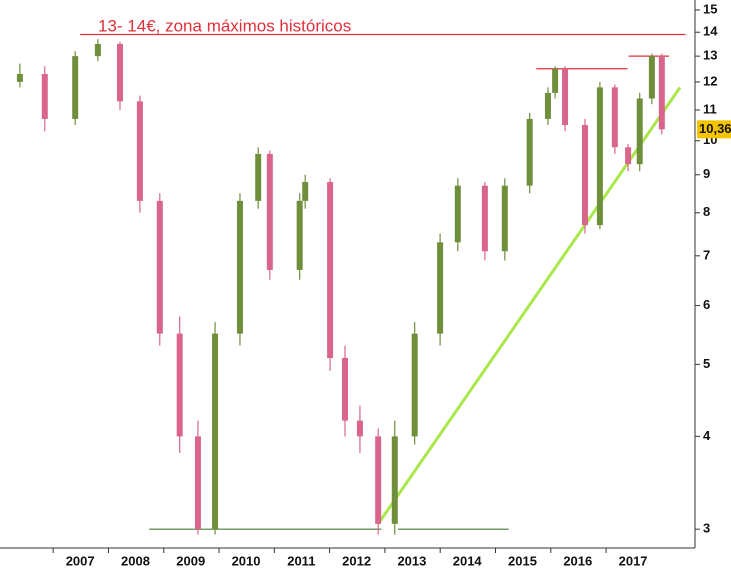 This screenshot has width=731, height=580. I want to click on x-tick-label: 2014, so click(468, 560).